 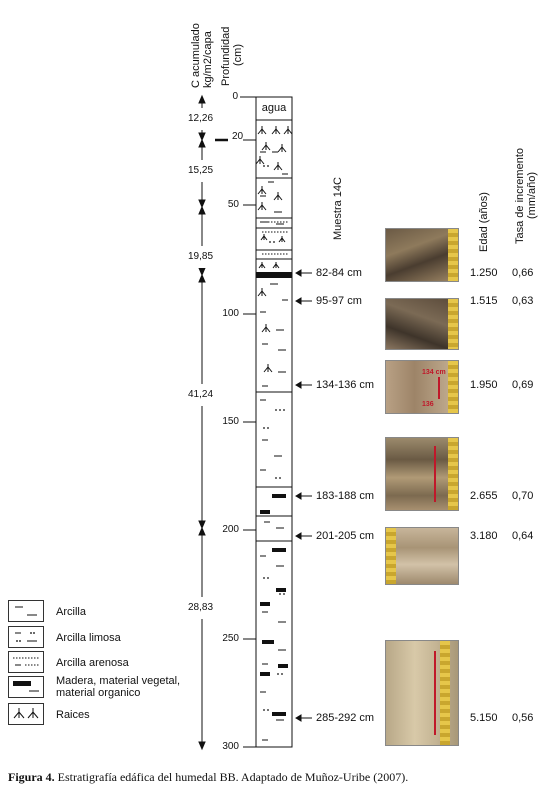 What do you see at coordinates (201, 256) in the screenshot?
I see `carbon-value: 19,85` at bounding box center [201, 256].